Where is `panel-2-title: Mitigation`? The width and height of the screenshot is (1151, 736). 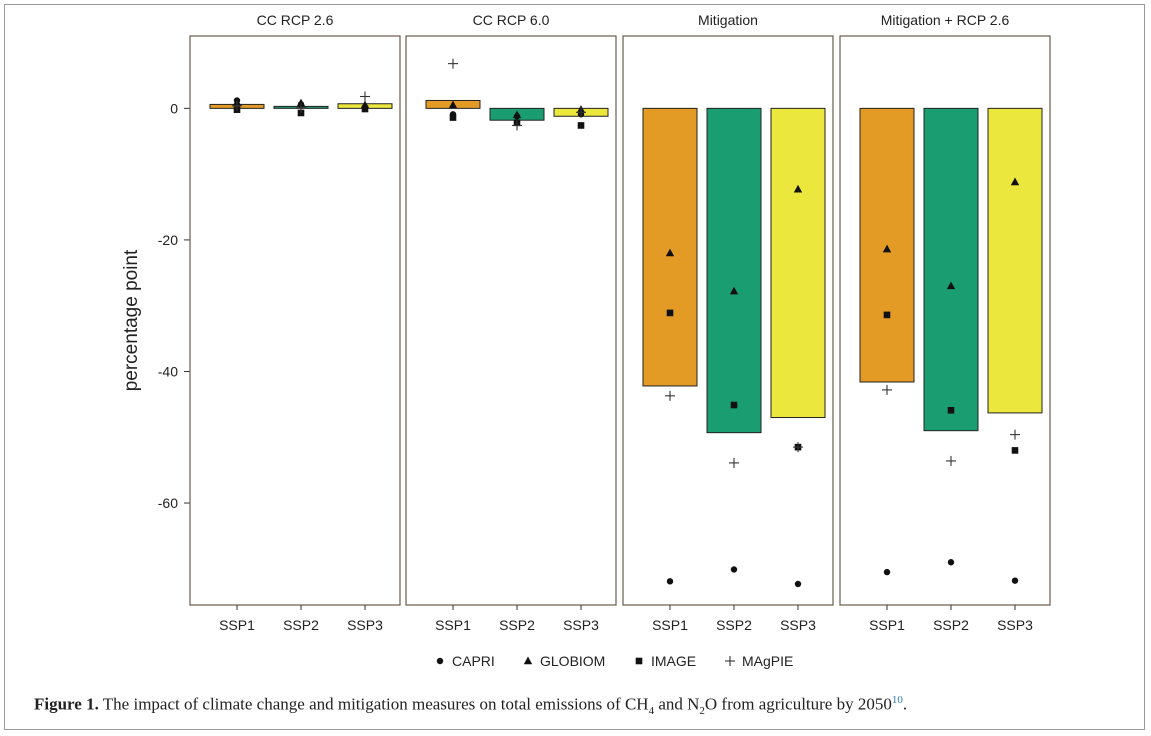 panel-2-title: Mitigation is located at coordinates (728, 20).